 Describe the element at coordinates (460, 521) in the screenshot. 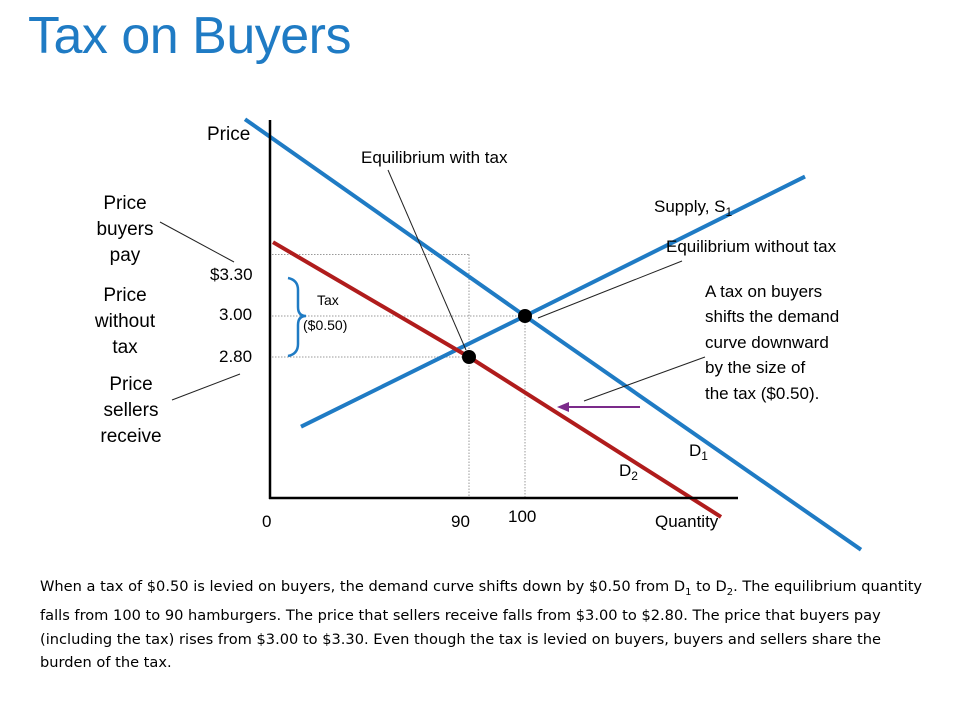

I see `x-tick-90: 90` at that location.